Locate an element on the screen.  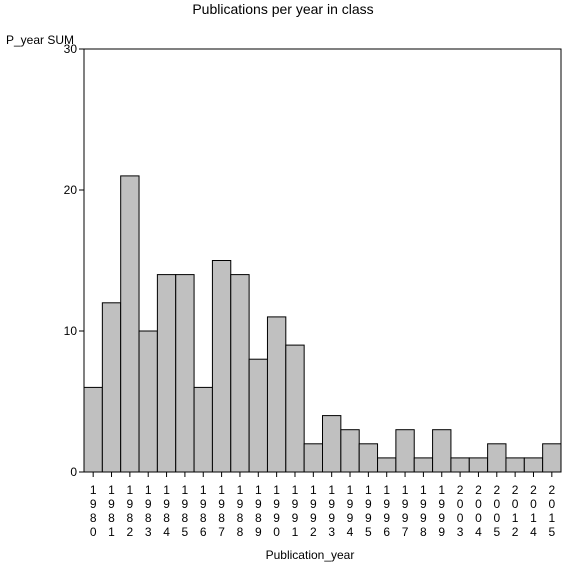
bar-1982 is located at coordinates (130, 324).